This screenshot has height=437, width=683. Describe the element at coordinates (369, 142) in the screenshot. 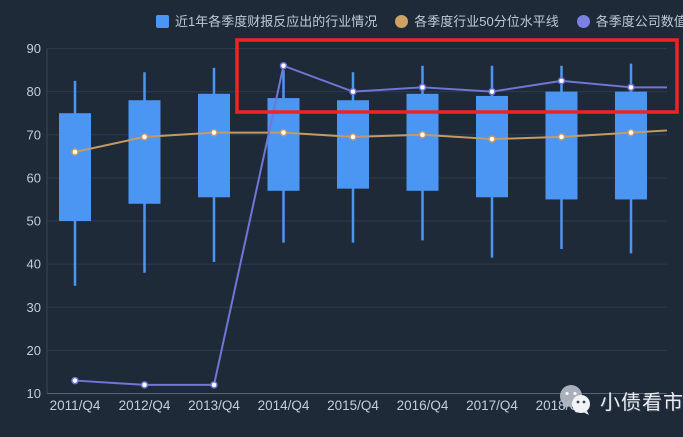

I see `median-50th-percentile-line-series` at that location.